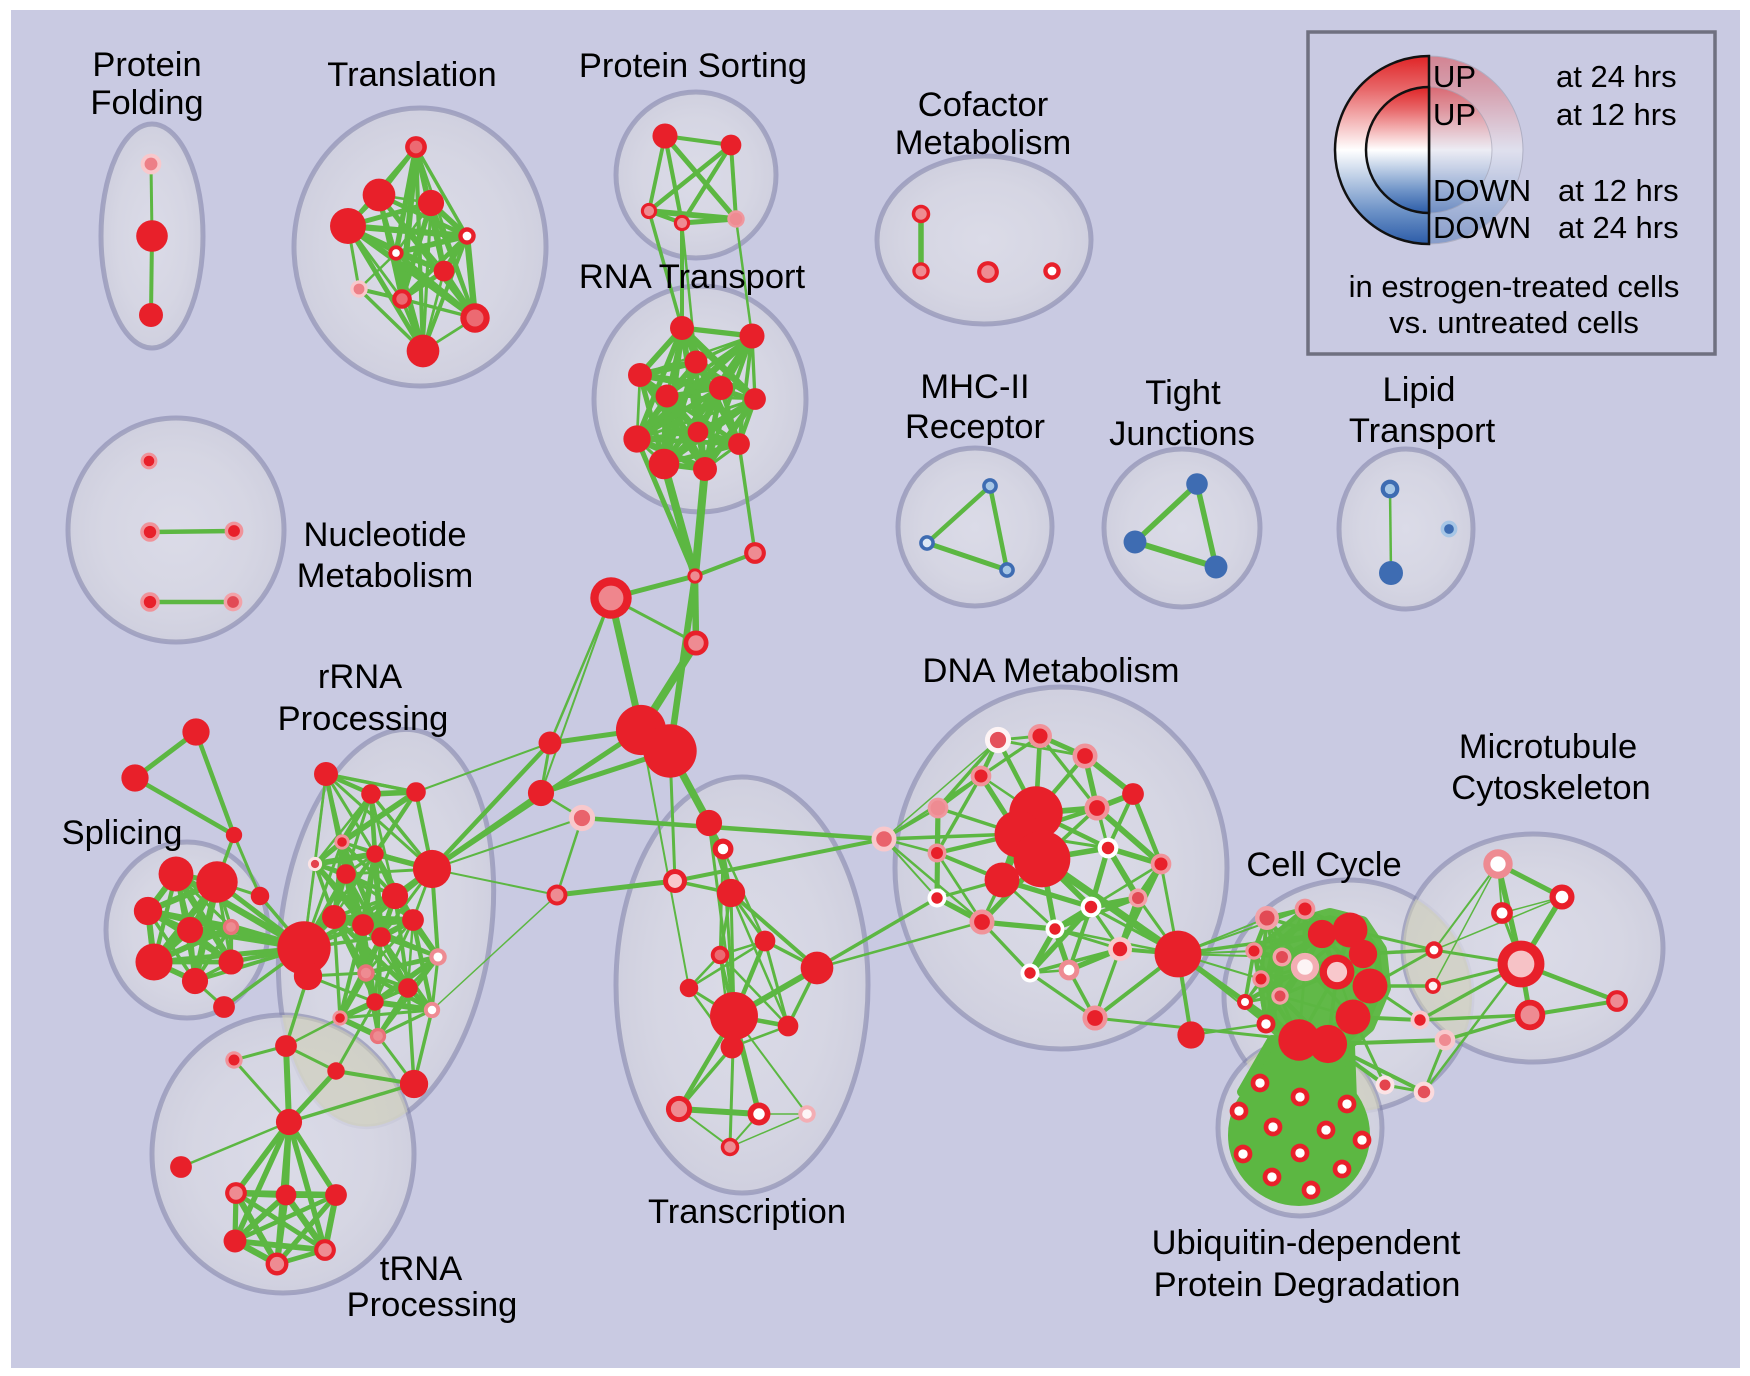  What do you see at coordinates (421, 1269) in the screenshot?
I see `svg-text: tRNA` at bounding box center [421, 1269].